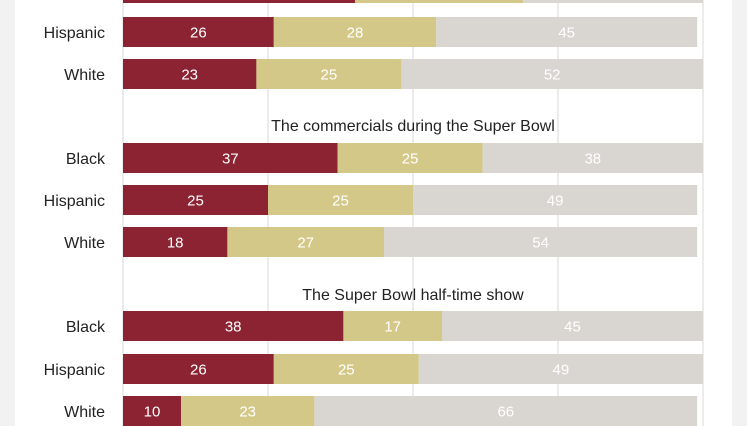 The height and width of the screenshot is (426, 747). I want to click on data-label: 28, so click(355, 33).